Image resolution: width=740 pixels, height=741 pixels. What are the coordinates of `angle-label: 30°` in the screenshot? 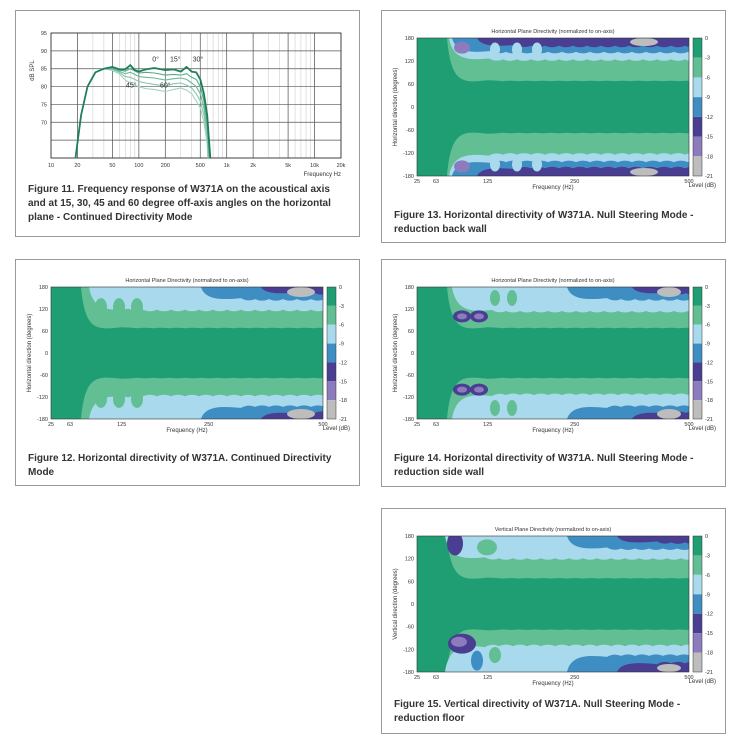 It's located at (198, 60).